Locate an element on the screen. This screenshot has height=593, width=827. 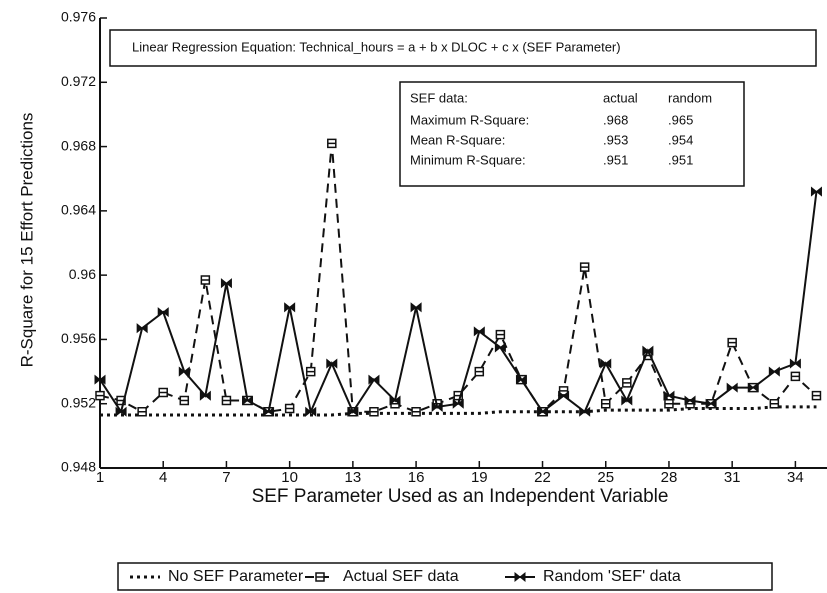
x-tick-label: 1 is located at coordinates (100, 477).